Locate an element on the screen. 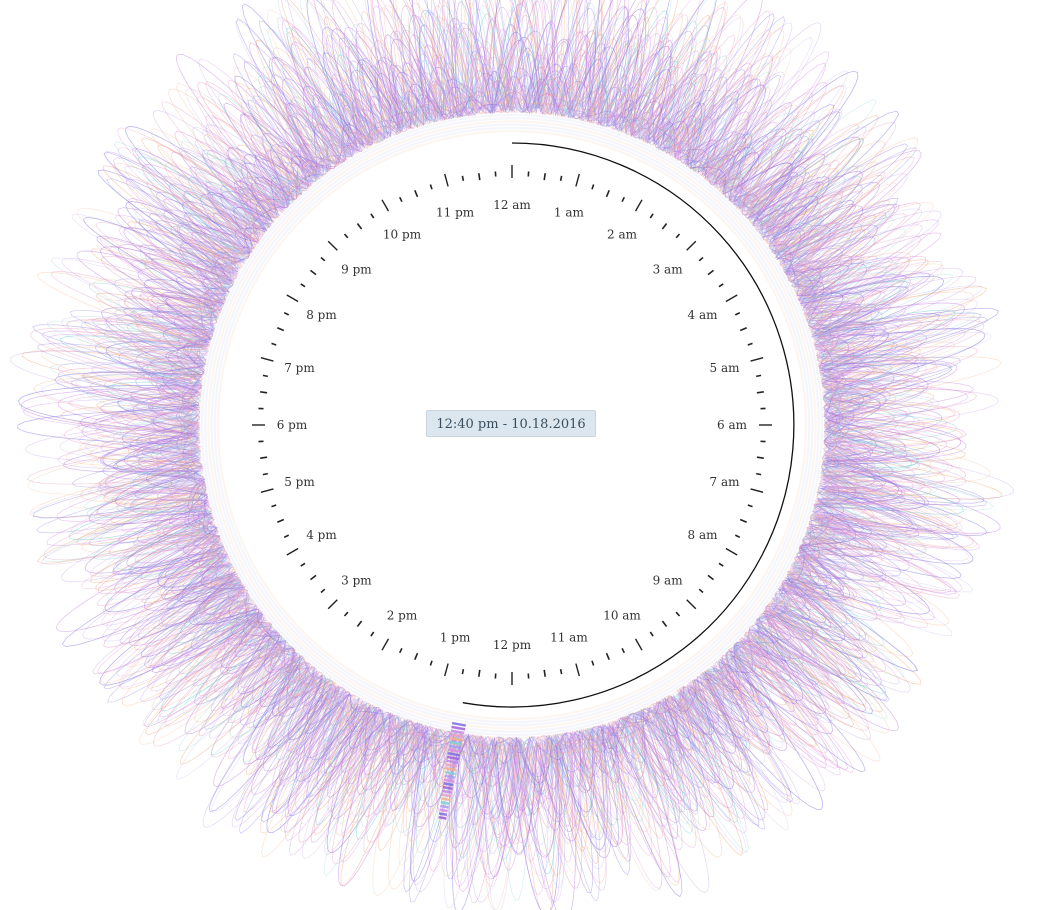 Image resolution: width=1038 pixels, height=910 pixels. hour-label: 8 am is located at coordinates (703, 535).